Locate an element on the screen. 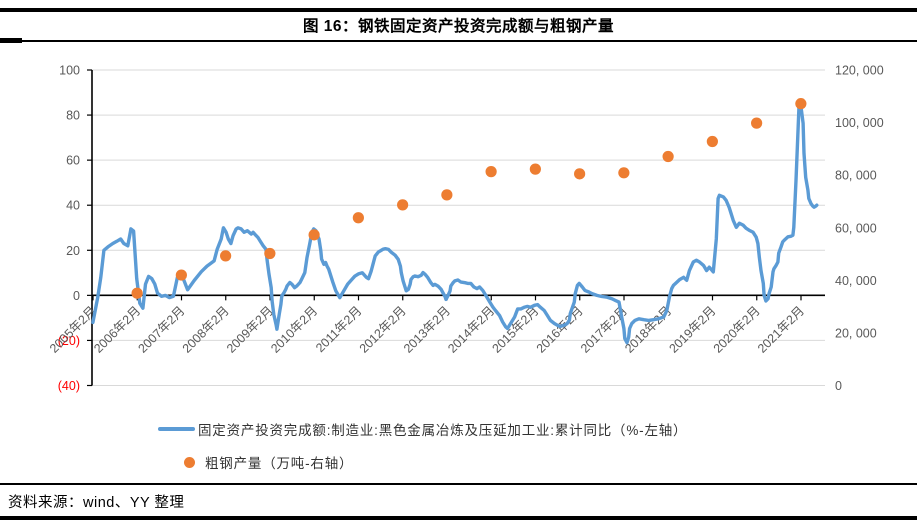 Image resolution: width=917 pixels, height=527 pixels. y-right-tick-label: 60, 000 is located at coordinates (856, 228).